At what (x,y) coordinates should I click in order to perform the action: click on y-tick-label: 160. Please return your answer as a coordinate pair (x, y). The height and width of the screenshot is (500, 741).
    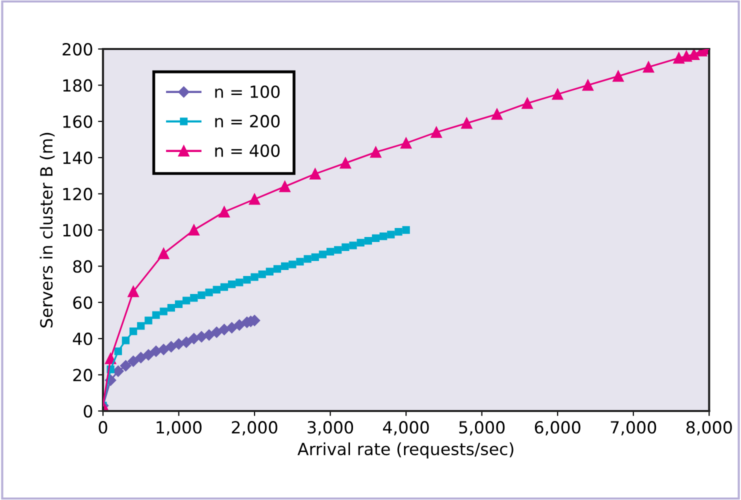
    Looking at the image, I should click on (77, 121).